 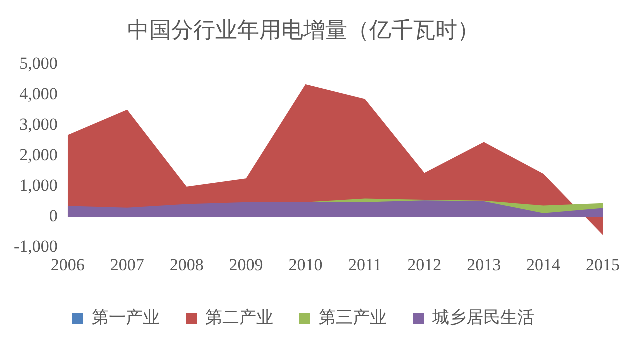 What do you see at coordinates (304, 29) in the screenshot?
I see `chart-title: 中国分行业年用电增量（亿千瓦时）` at bounding box center [304, 29].